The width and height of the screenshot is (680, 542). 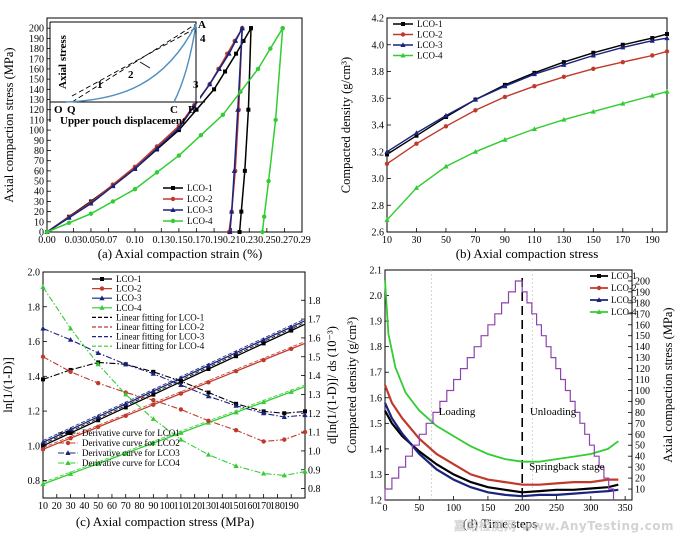 I want to click on panel-d-left-ytick-label: 1.7, so click(x=376, y=373).